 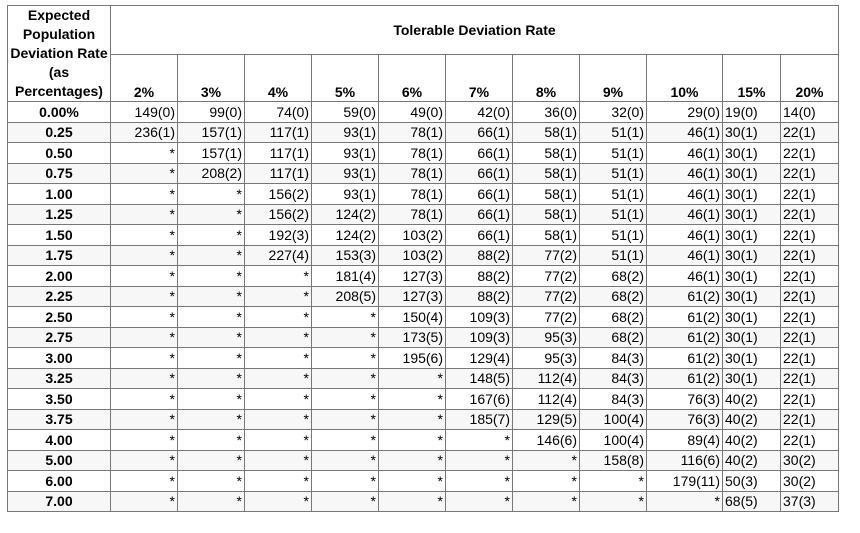 I want to click on table-cell: 129(4), so click(x=479, y=358).